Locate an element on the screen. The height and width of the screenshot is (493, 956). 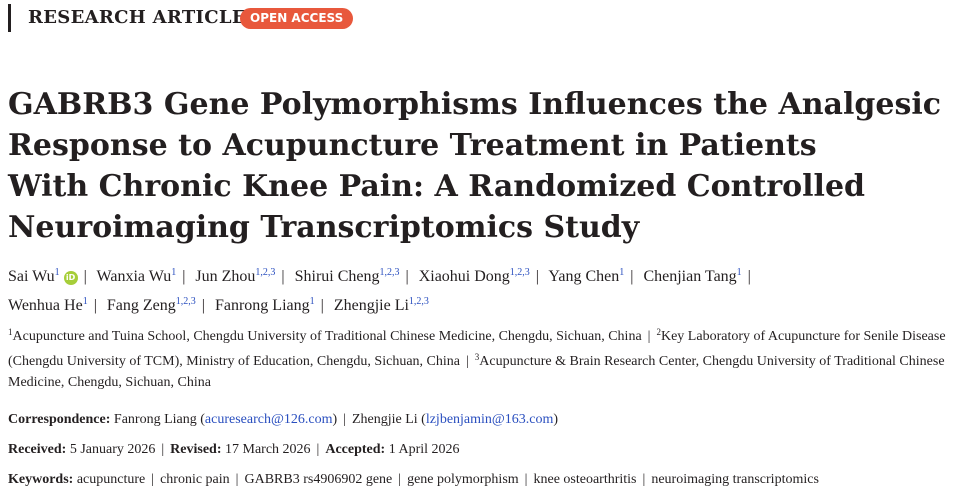
revised-label: Revised: is located at coordinates (196, 449).